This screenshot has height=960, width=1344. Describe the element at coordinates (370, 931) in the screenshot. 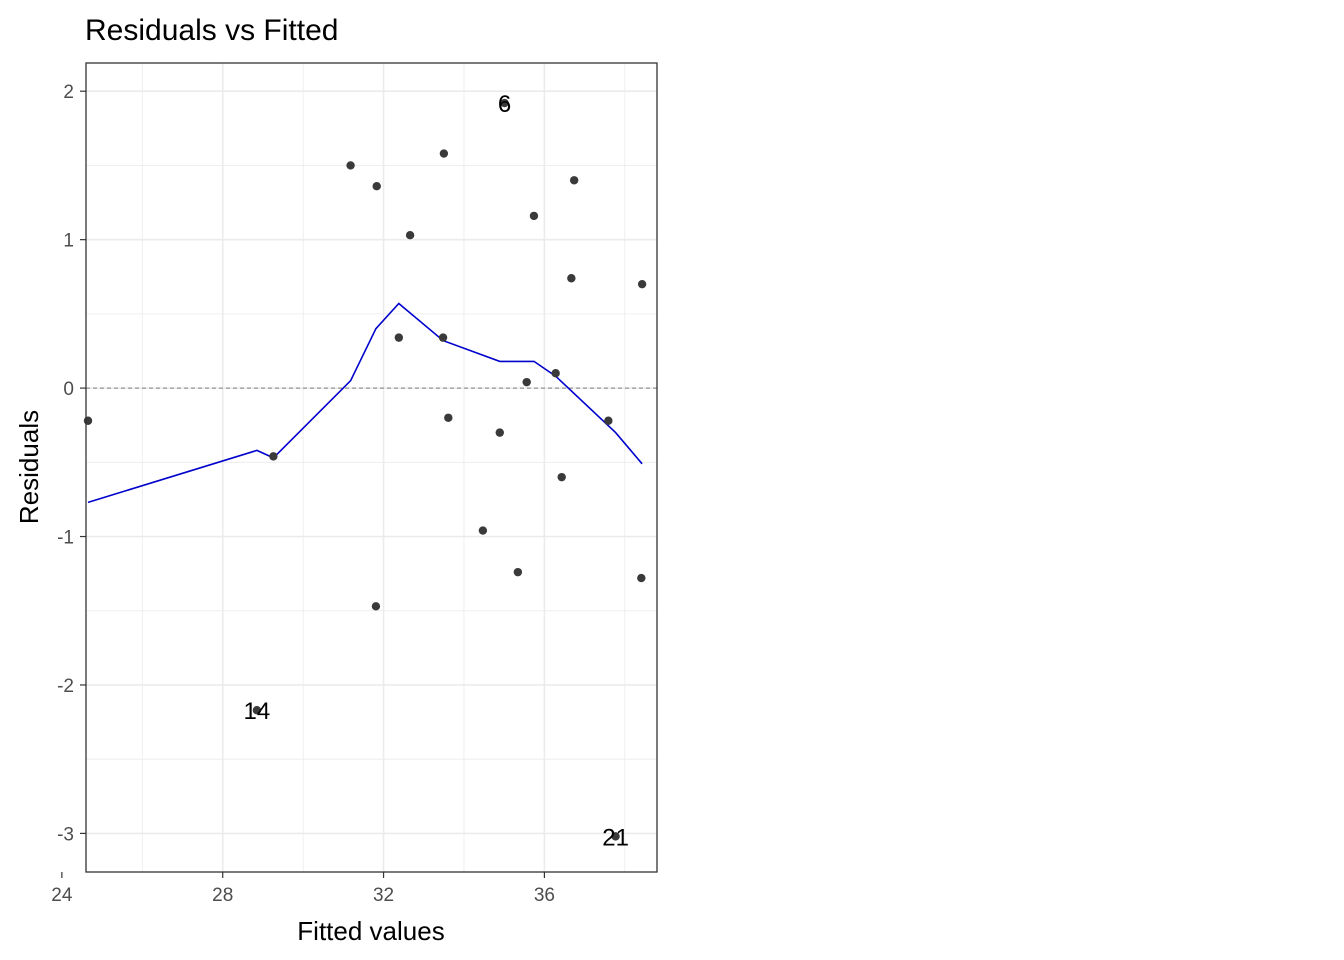

I see `x-axis-title: Fitted values` at that location.